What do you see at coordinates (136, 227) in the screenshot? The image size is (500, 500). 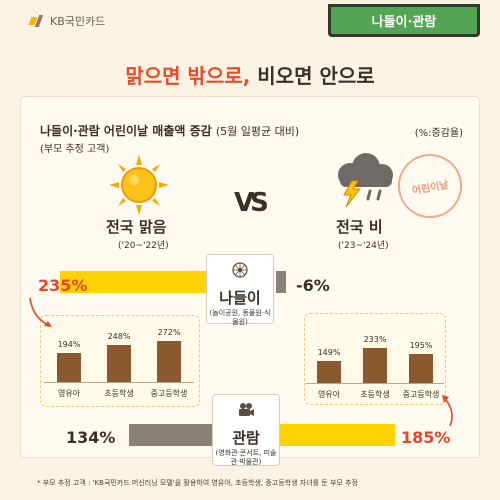 I see `sunny-label: 전국 맑음` at bounding box center [136, 227].